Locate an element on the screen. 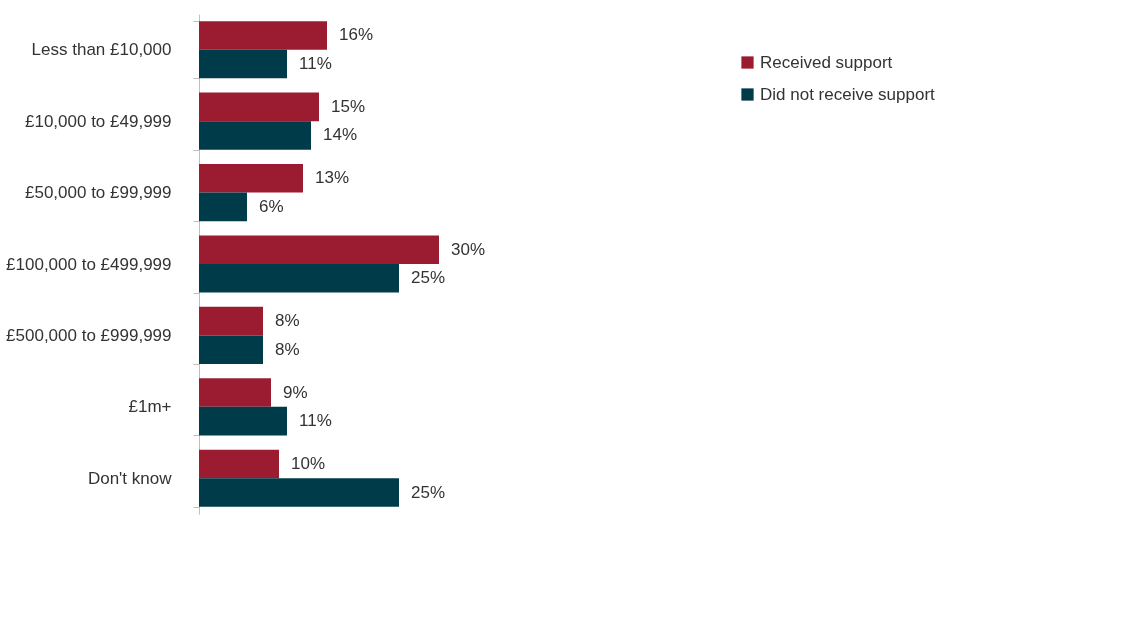  legend-label: Received support is located at coordinates (826, 62).